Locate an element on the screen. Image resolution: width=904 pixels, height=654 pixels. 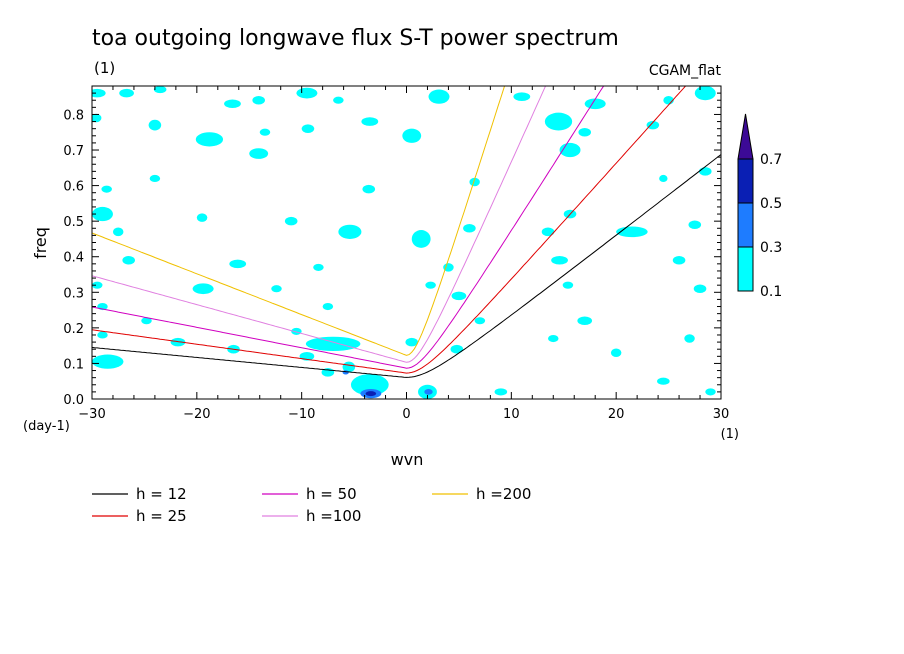
y-tick-label: 0.8 is located at coordinates (73, 115).